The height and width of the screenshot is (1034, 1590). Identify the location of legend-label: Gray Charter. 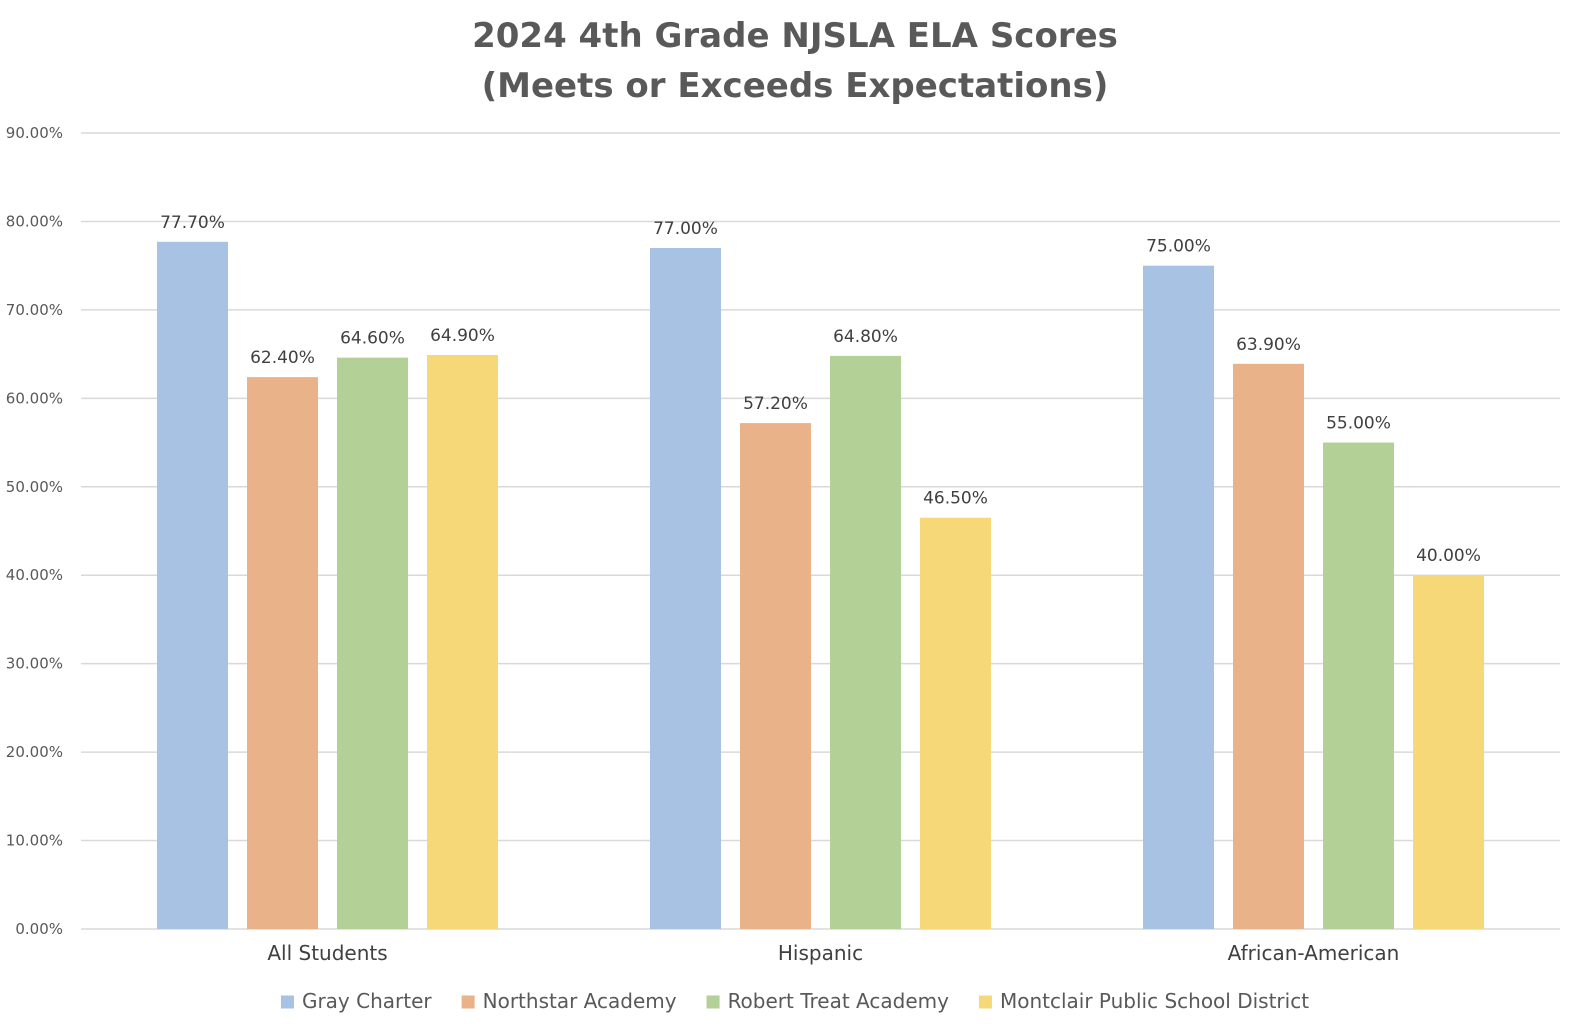
(367, 1001).